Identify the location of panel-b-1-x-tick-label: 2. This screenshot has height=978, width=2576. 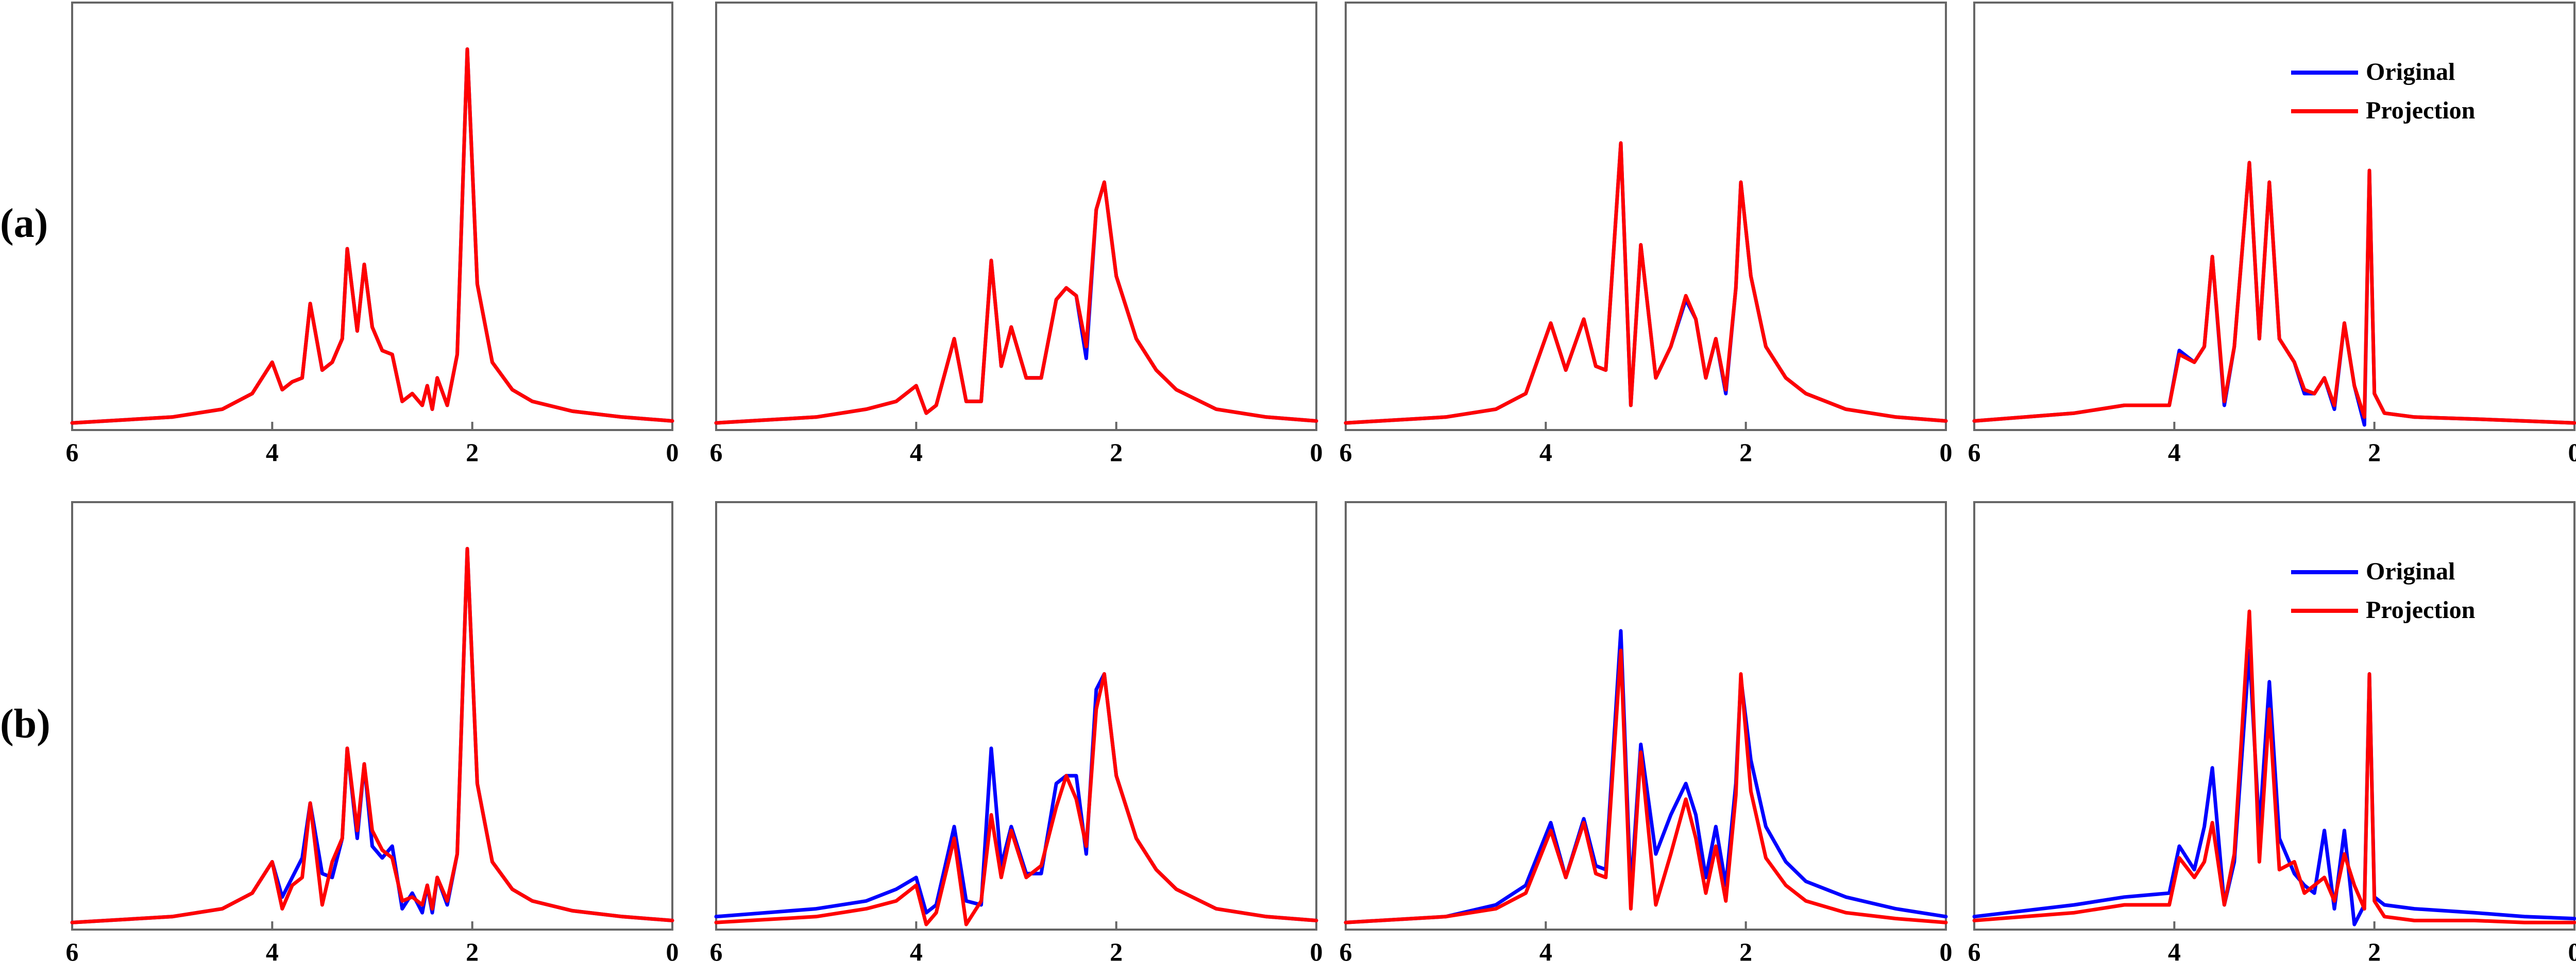
(472, 951).